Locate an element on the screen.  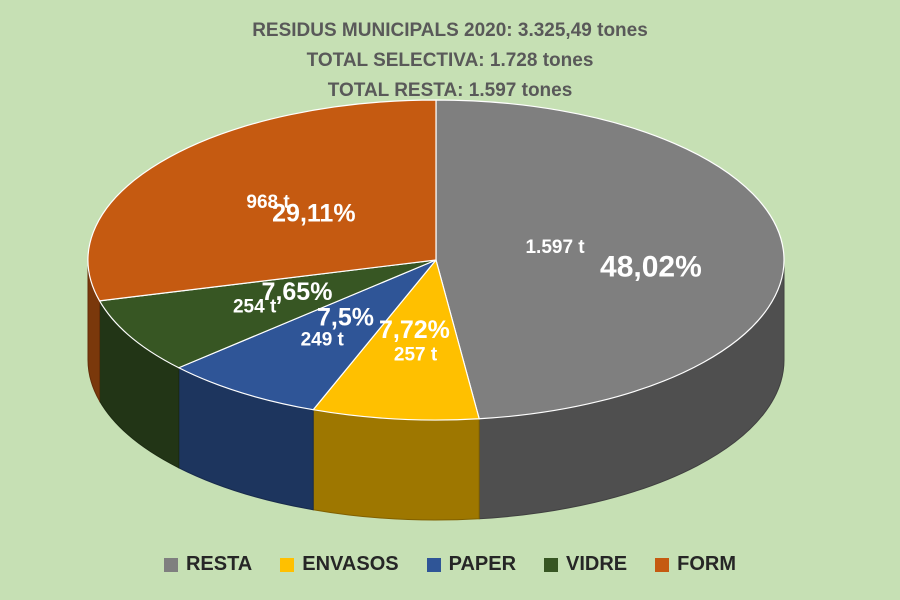
legend-label-paper: PAPER is located at coordinates (482, 564).